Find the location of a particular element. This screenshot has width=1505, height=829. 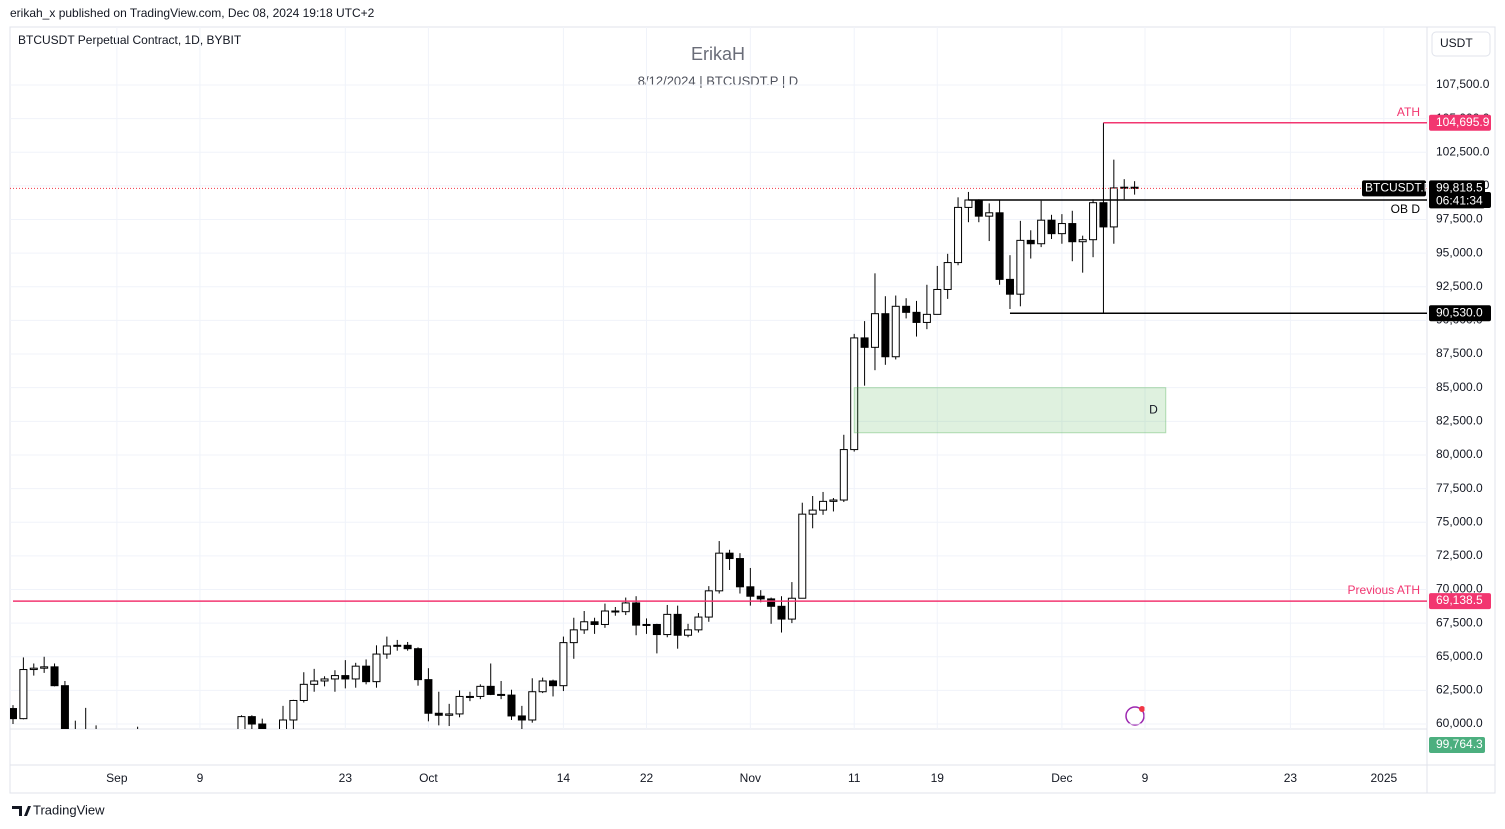

level-price: 90,530.0 is located at coordinates (1459, 312).